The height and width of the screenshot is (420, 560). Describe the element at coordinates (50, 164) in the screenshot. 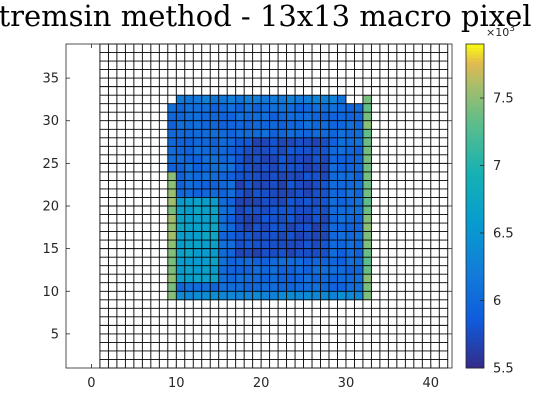

I see `y-tick-label: 25` at that location.